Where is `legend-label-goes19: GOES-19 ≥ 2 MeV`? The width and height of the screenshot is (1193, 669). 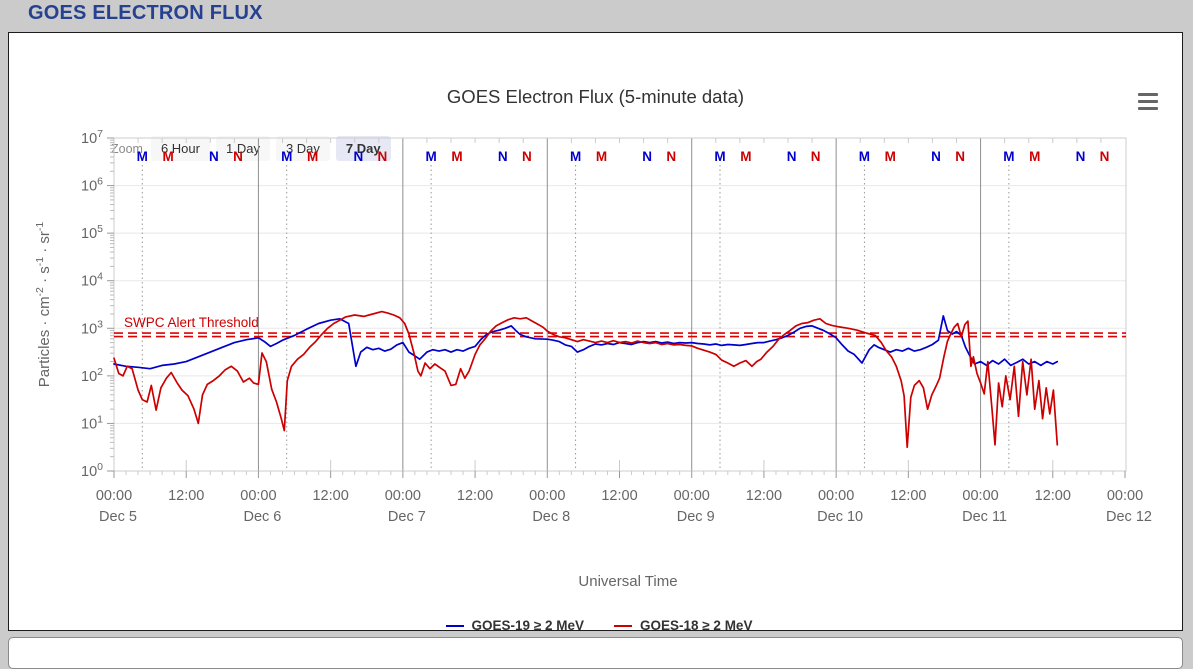 legend-label-goes19: GOES-19 ≥ 2 MeV is located at coordinates (527, 625).